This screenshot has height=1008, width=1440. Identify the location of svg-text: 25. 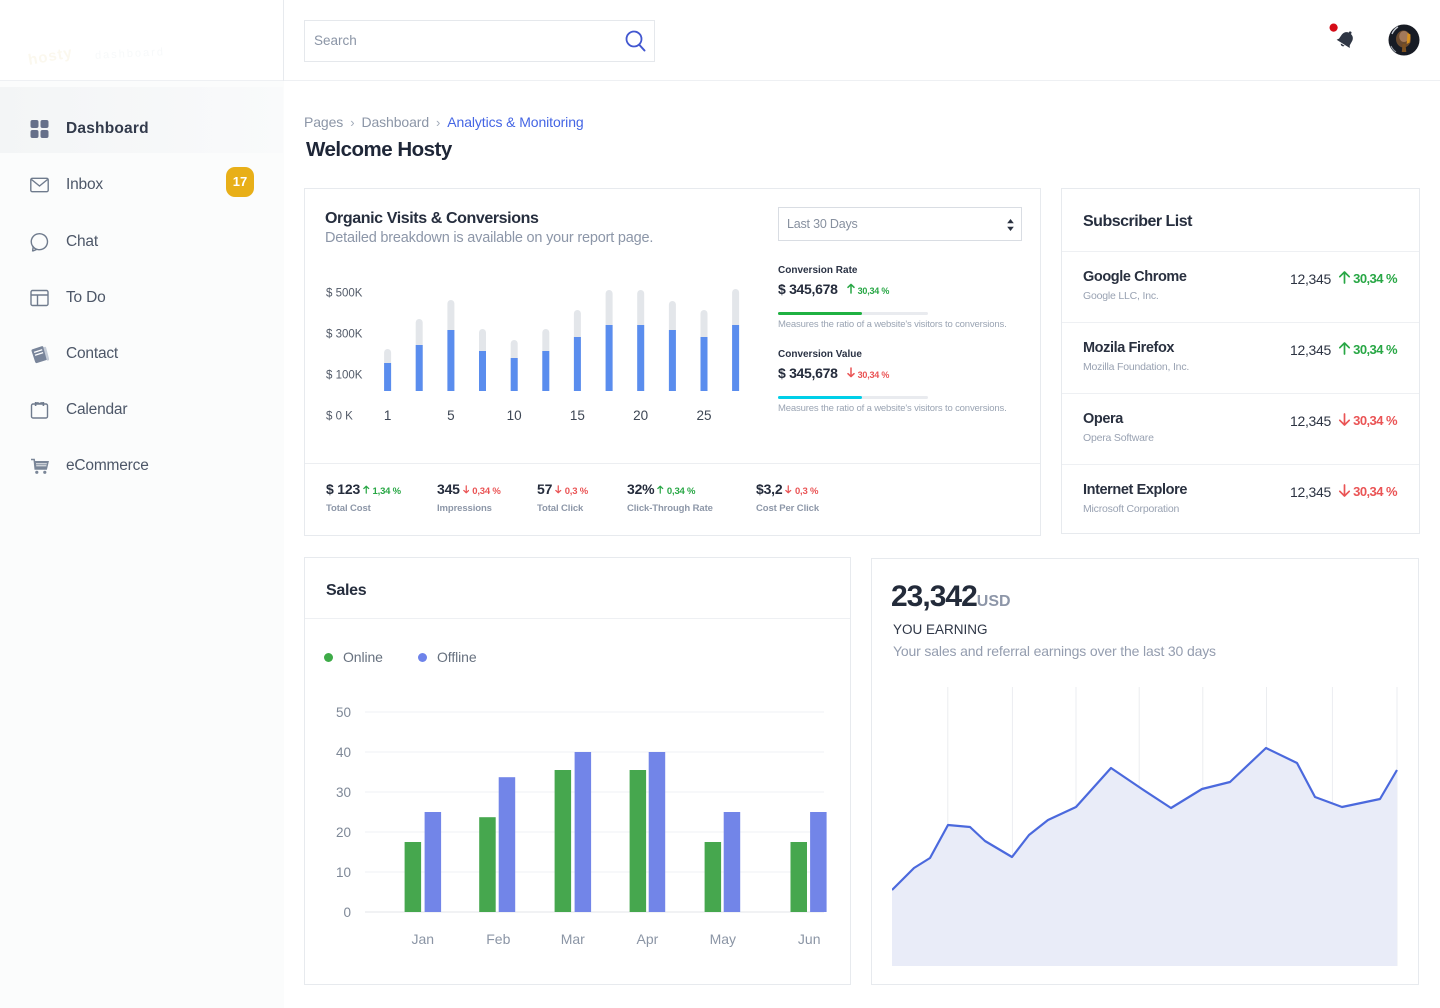
(703, 415).